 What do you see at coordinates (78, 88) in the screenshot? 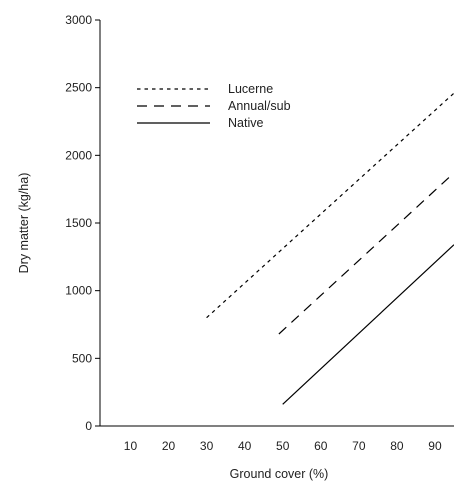
I see `y-tick-label: 2500` at bounding box center [78, 88].